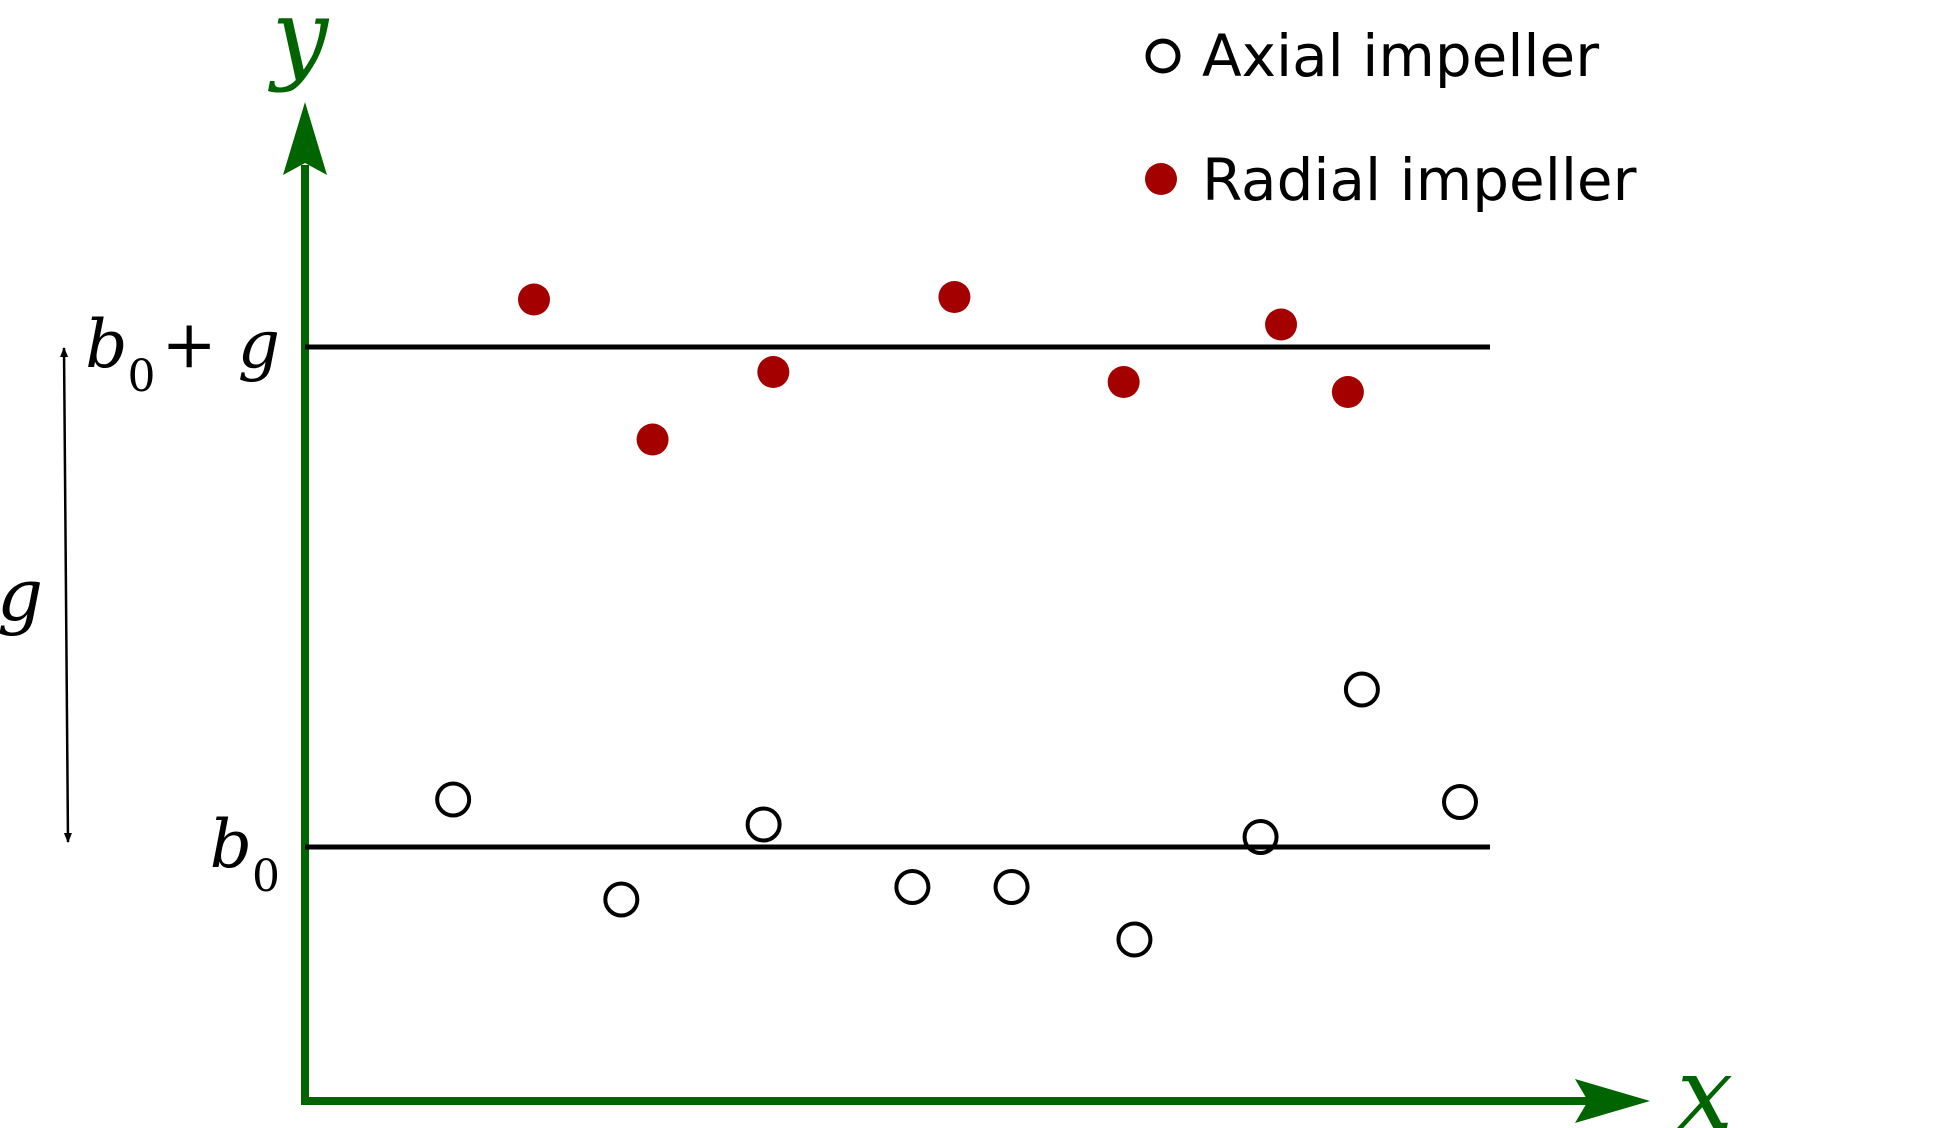 This screenshot has height=1128, width=1951. What do you see at coordinates (1163, 56) in the screenshot?
I see `legend-axial-marker` at bounding box center [1163, 56].